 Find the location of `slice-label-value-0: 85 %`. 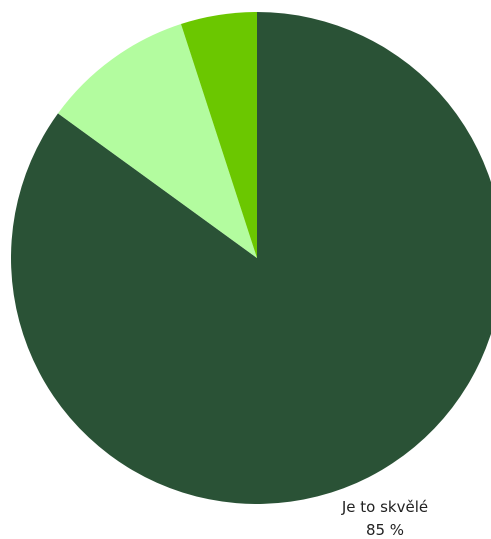

slice-label-value-0: 85 % is located at coordinates (385, 530).